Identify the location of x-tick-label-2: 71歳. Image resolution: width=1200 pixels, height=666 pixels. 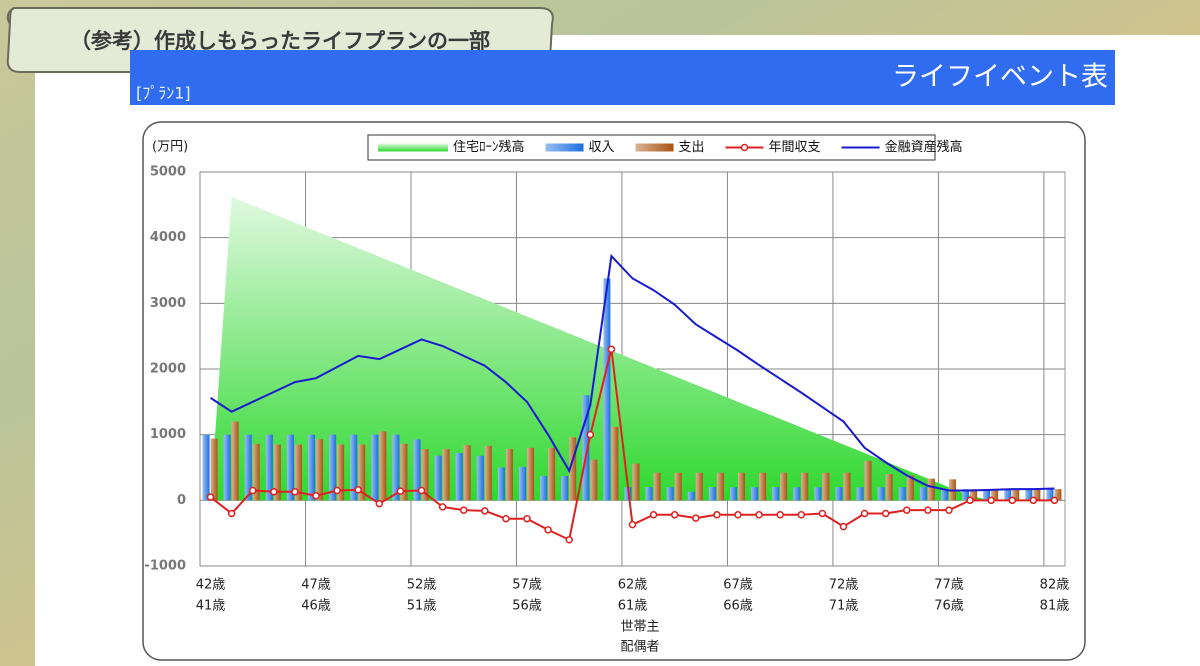
(844, 606).